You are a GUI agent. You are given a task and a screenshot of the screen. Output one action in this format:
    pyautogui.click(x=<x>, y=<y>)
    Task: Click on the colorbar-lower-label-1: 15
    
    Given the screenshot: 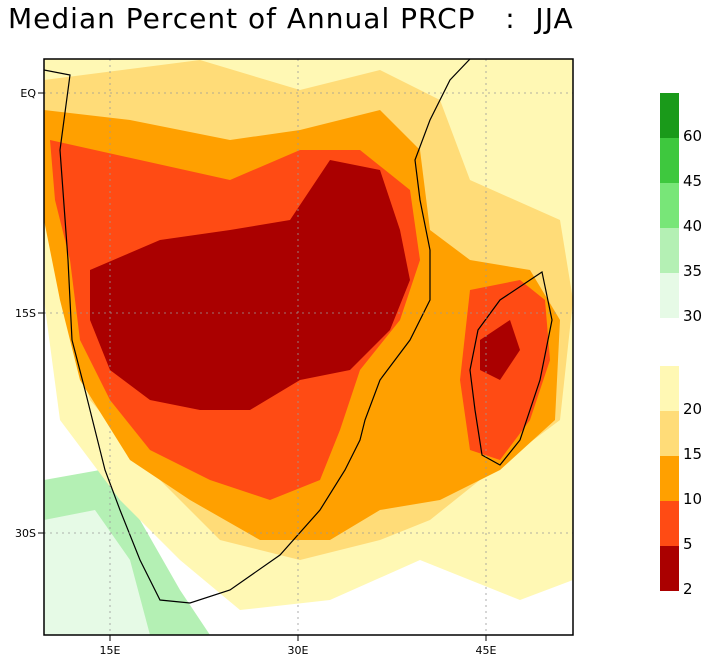 What is the action you would take?
    pyautogui.click(x=692, y=454)
    